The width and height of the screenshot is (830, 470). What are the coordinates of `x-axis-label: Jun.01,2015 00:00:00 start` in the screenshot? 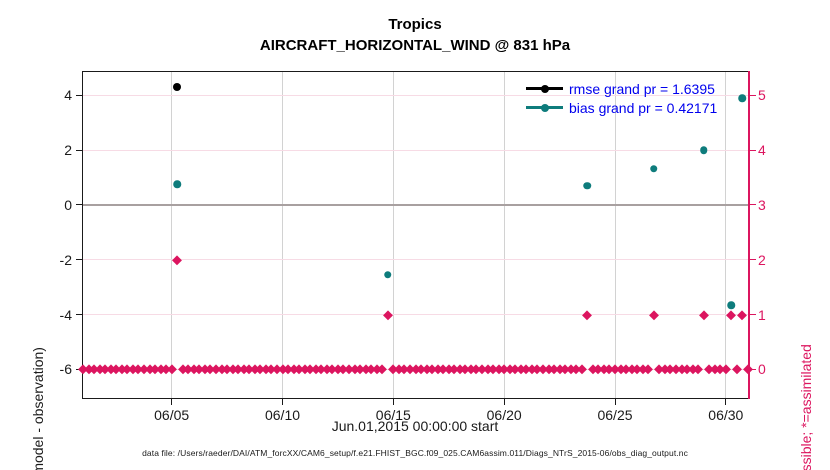 It's located at (415, 426).